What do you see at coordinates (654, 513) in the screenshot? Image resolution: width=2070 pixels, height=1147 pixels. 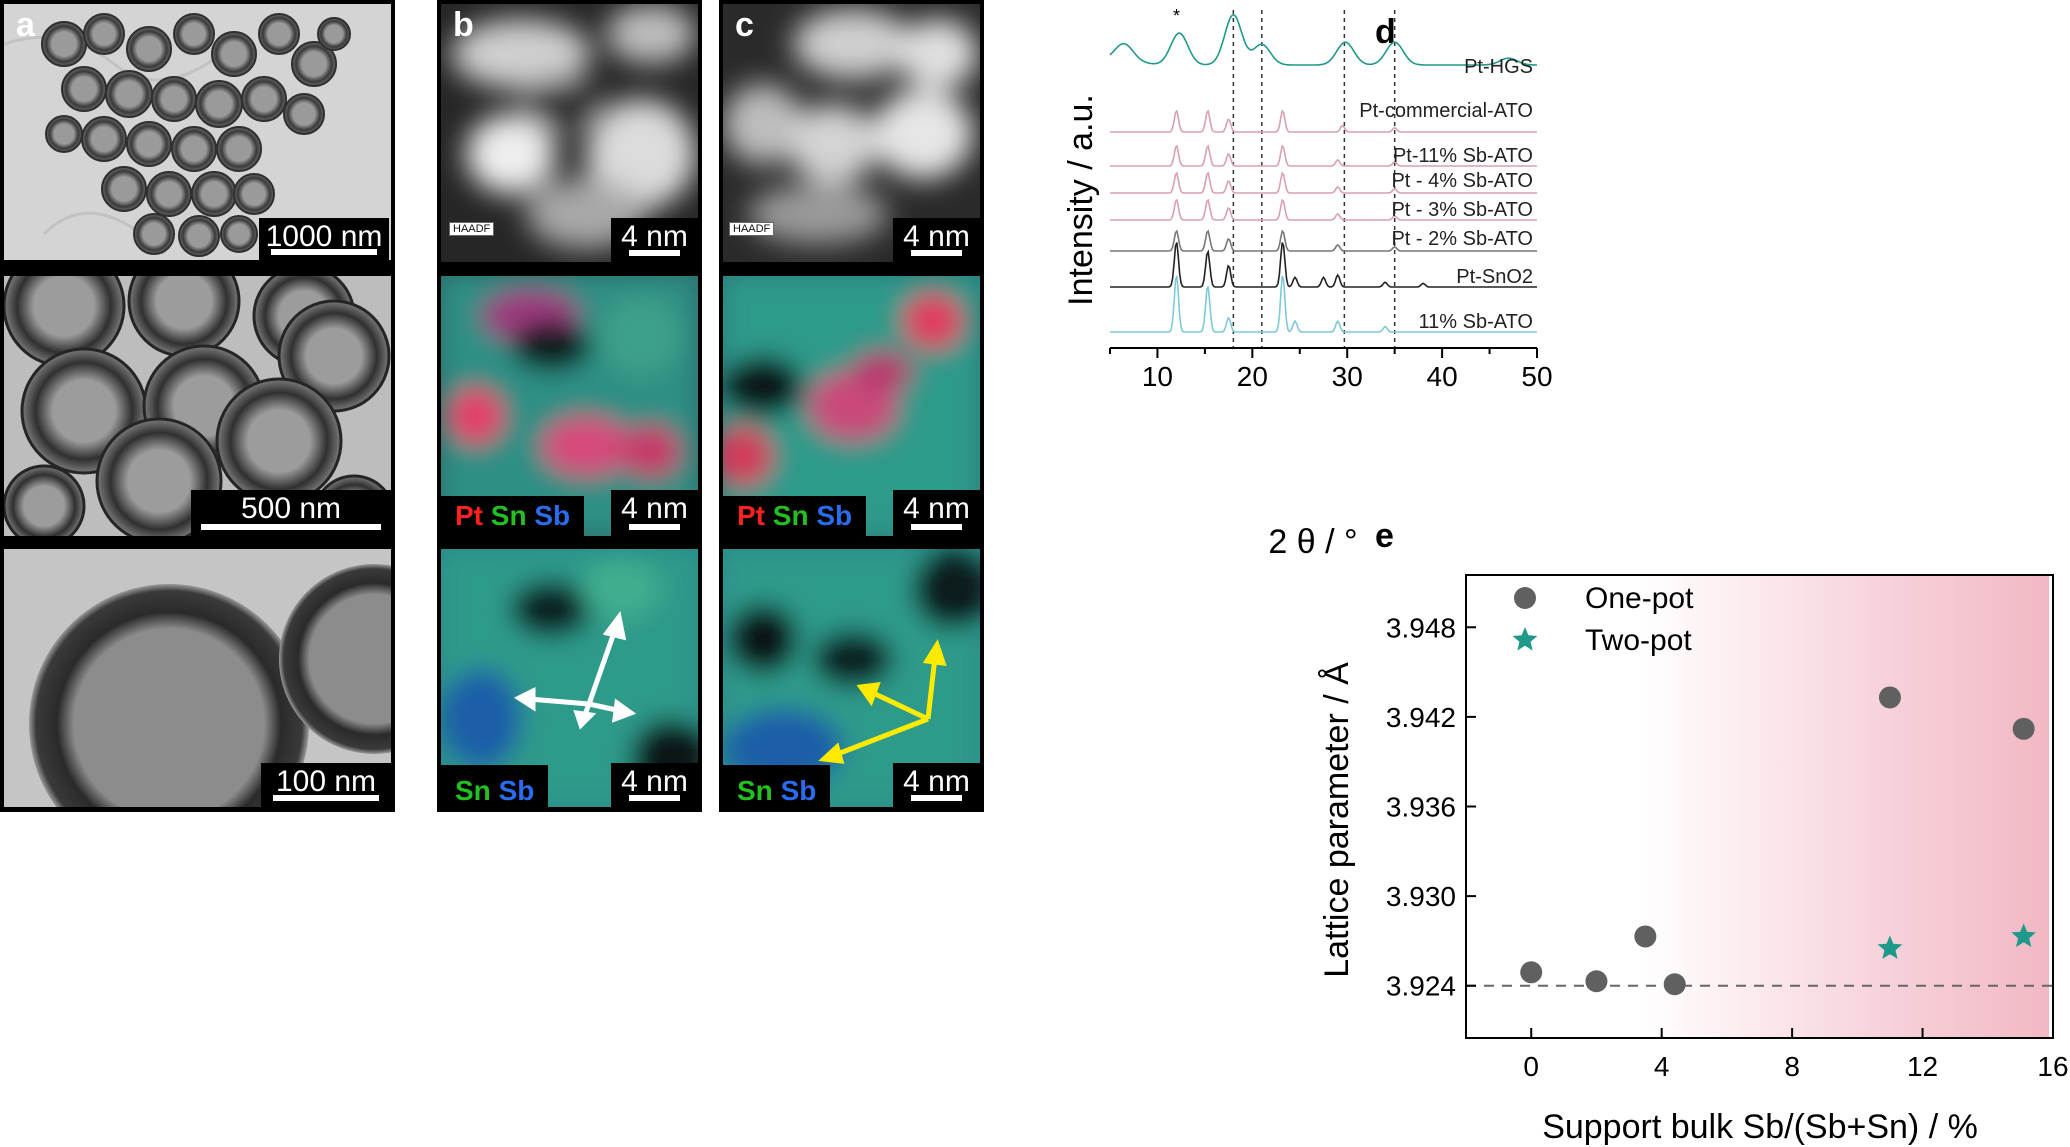 I see `scale-bar-b2: 4 nm` at bounding box center [654, 513].